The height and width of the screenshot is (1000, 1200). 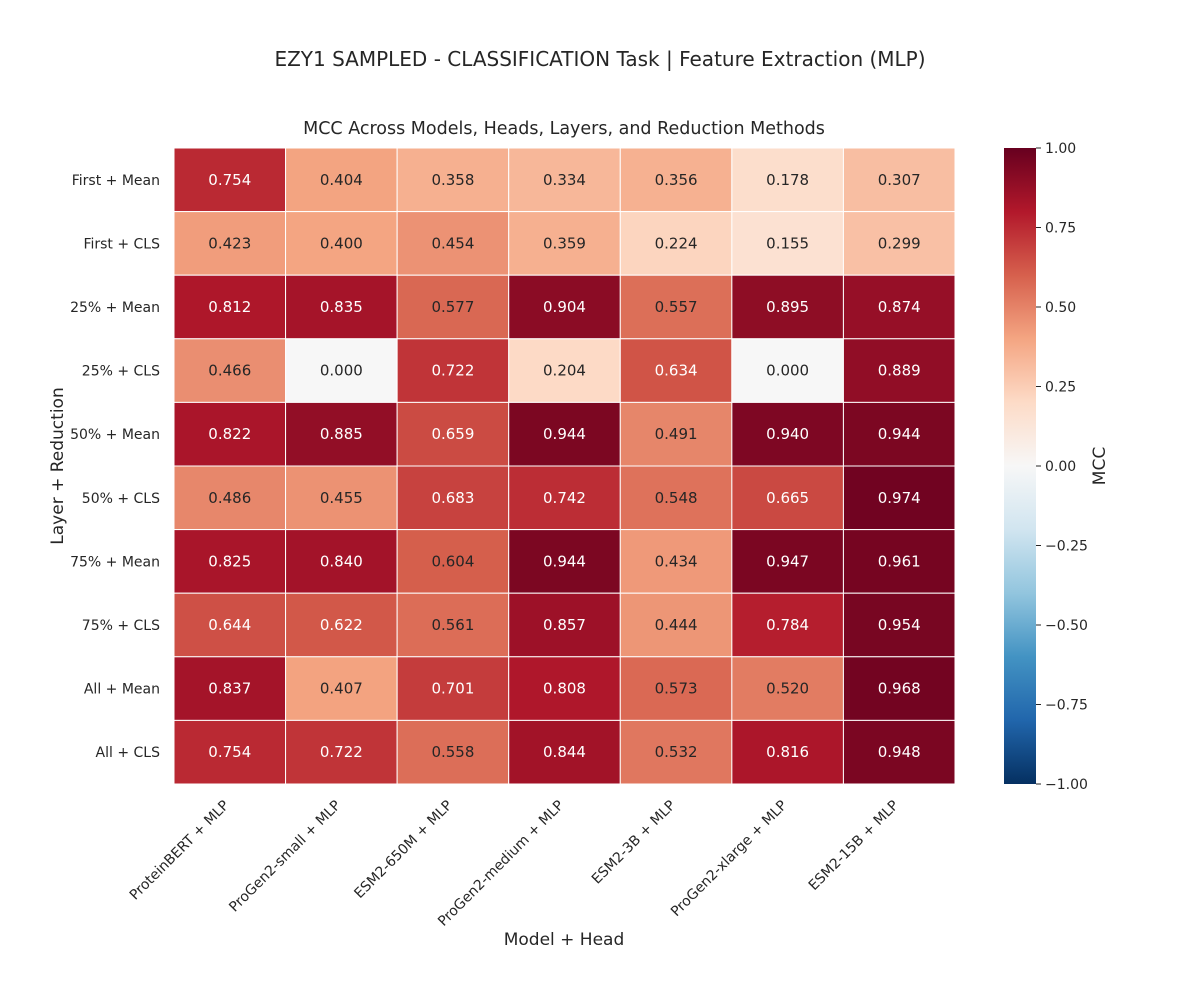 I want to click on x-axis-label: Model + Head, so click(x=564, y=940).